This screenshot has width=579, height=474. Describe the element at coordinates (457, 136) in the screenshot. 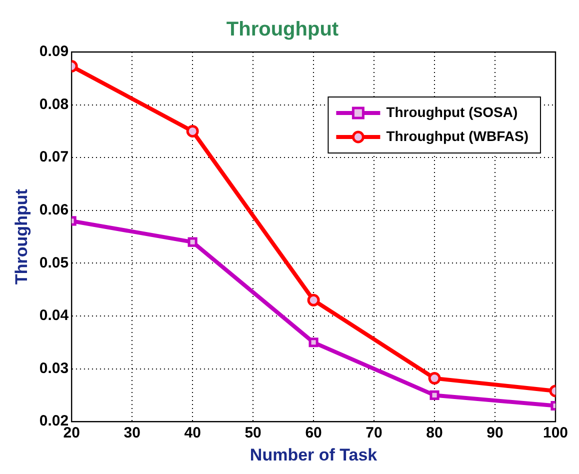

I see `legend-label: Throughput (WBFAS)` at that location.